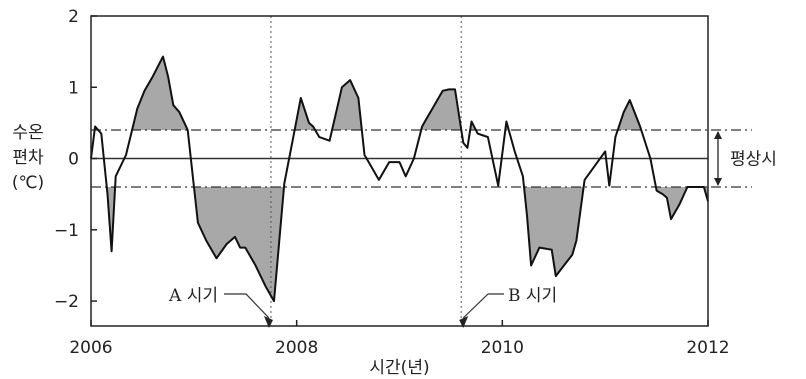 The image size is (806, 379). What do you see at coordinates (268, 322) in the screenshot?
I see `annotation-arrowhead-a` at bounding box center [268, 322].